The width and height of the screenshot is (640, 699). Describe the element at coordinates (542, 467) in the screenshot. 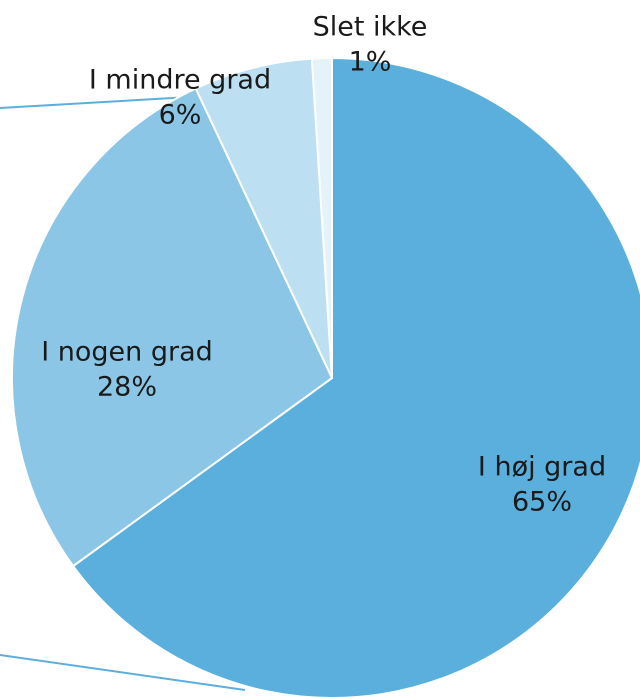

I see `slice-label: I høj grad` at that location.